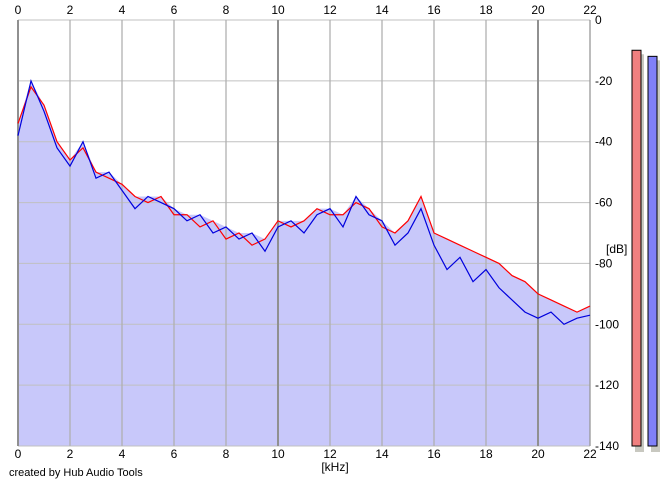 This screenshot has height=486, width=672. I want to click on x-axis-label: [kHz], so click(334, 467).